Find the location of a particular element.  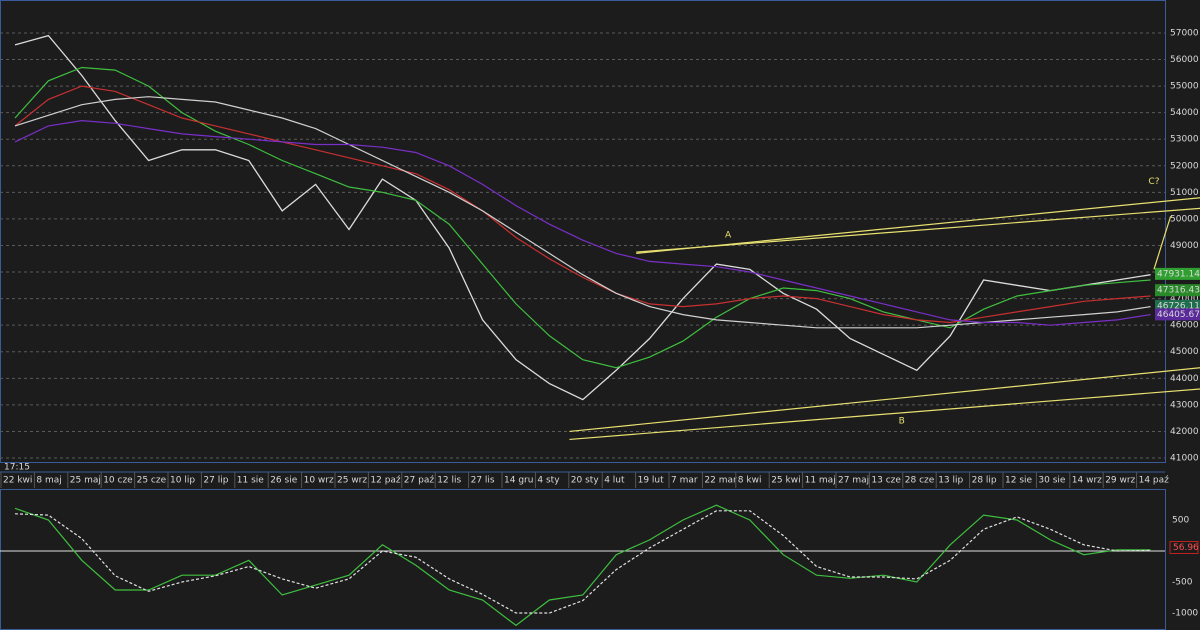

x-tick-label: 22 kwi is located at coordinates (17, 481).